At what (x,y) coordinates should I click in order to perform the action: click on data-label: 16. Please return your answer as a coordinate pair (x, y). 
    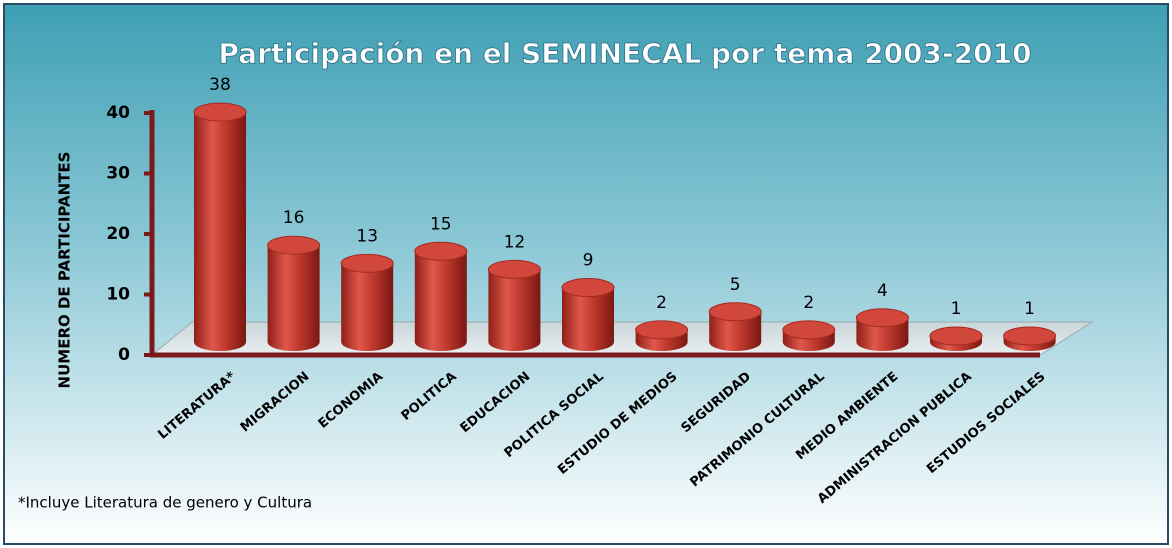
    Looking at the image, I should click on (294, 218).